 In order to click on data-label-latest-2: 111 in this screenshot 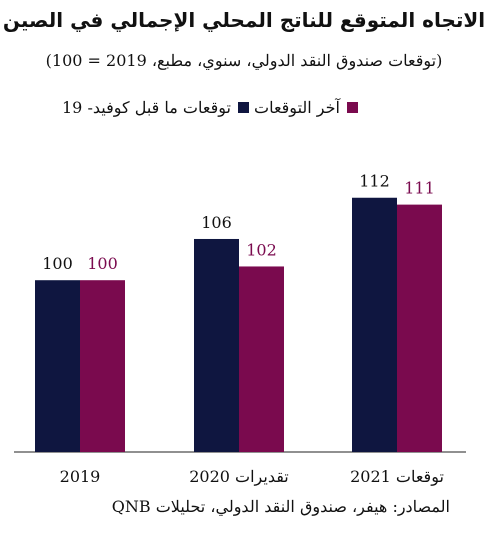, I will do `click(419, 188)`.